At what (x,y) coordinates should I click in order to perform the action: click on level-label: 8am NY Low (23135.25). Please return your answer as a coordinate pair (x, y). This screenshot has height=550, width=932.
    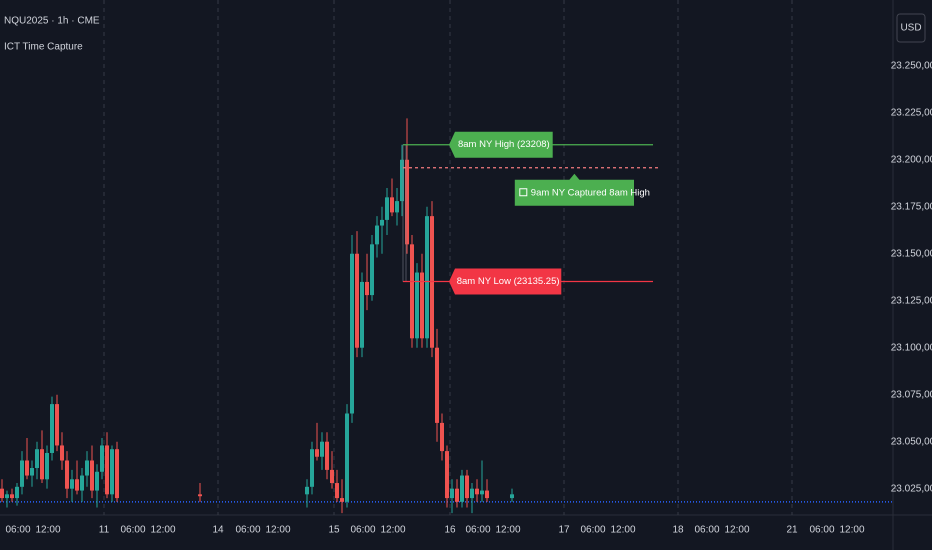
    Looking at the image, I should click on (508, 281).